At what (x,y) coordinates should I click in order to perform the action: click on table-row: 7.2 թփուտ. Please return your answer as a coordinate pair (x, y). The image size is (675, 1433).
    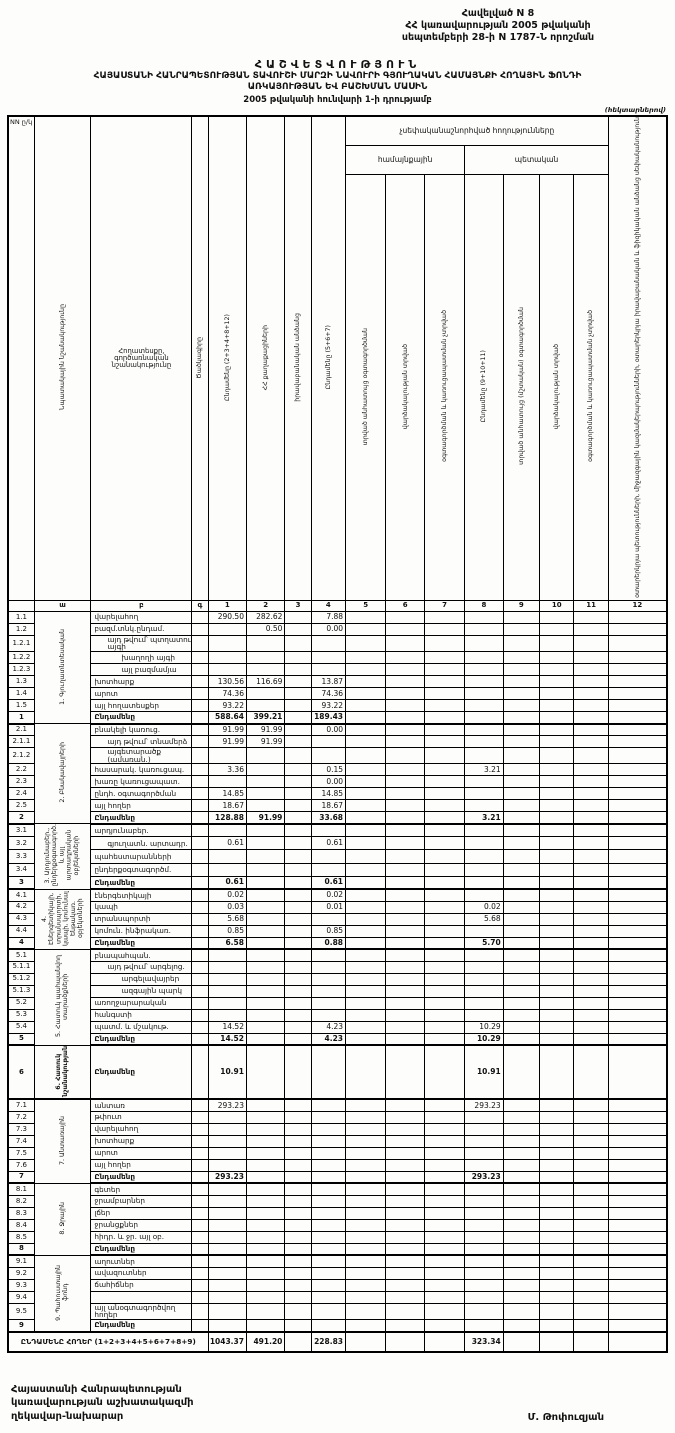
    Looking at the image, I should click on (337, 1117).